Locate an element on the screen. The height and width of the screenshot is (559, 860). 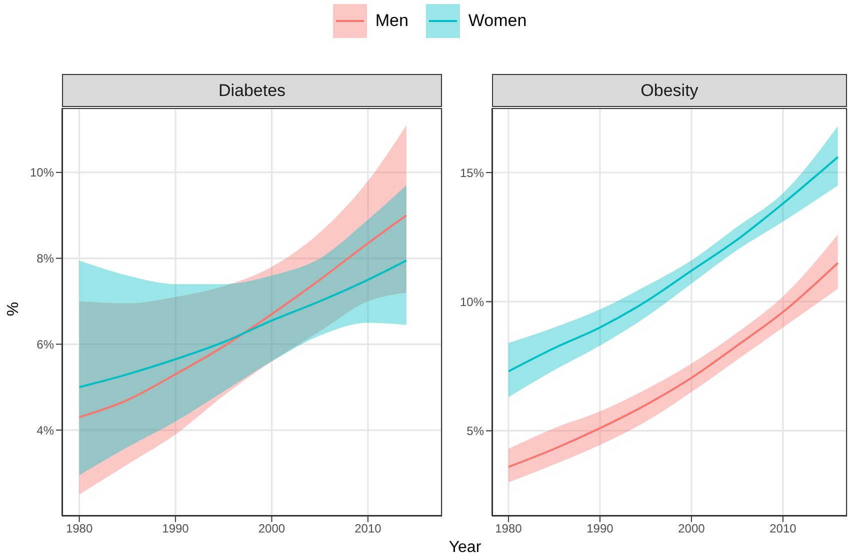
chart-title: Diabetes is located at coordinates (252, 90).